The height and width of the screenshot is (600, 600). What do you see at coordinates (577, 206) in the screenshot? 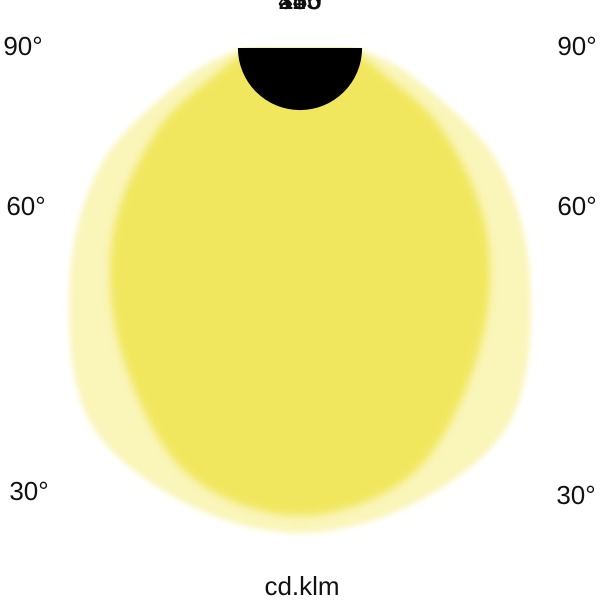
I see `angle-label-right-60: 60°` at bounding box center [577, 206].